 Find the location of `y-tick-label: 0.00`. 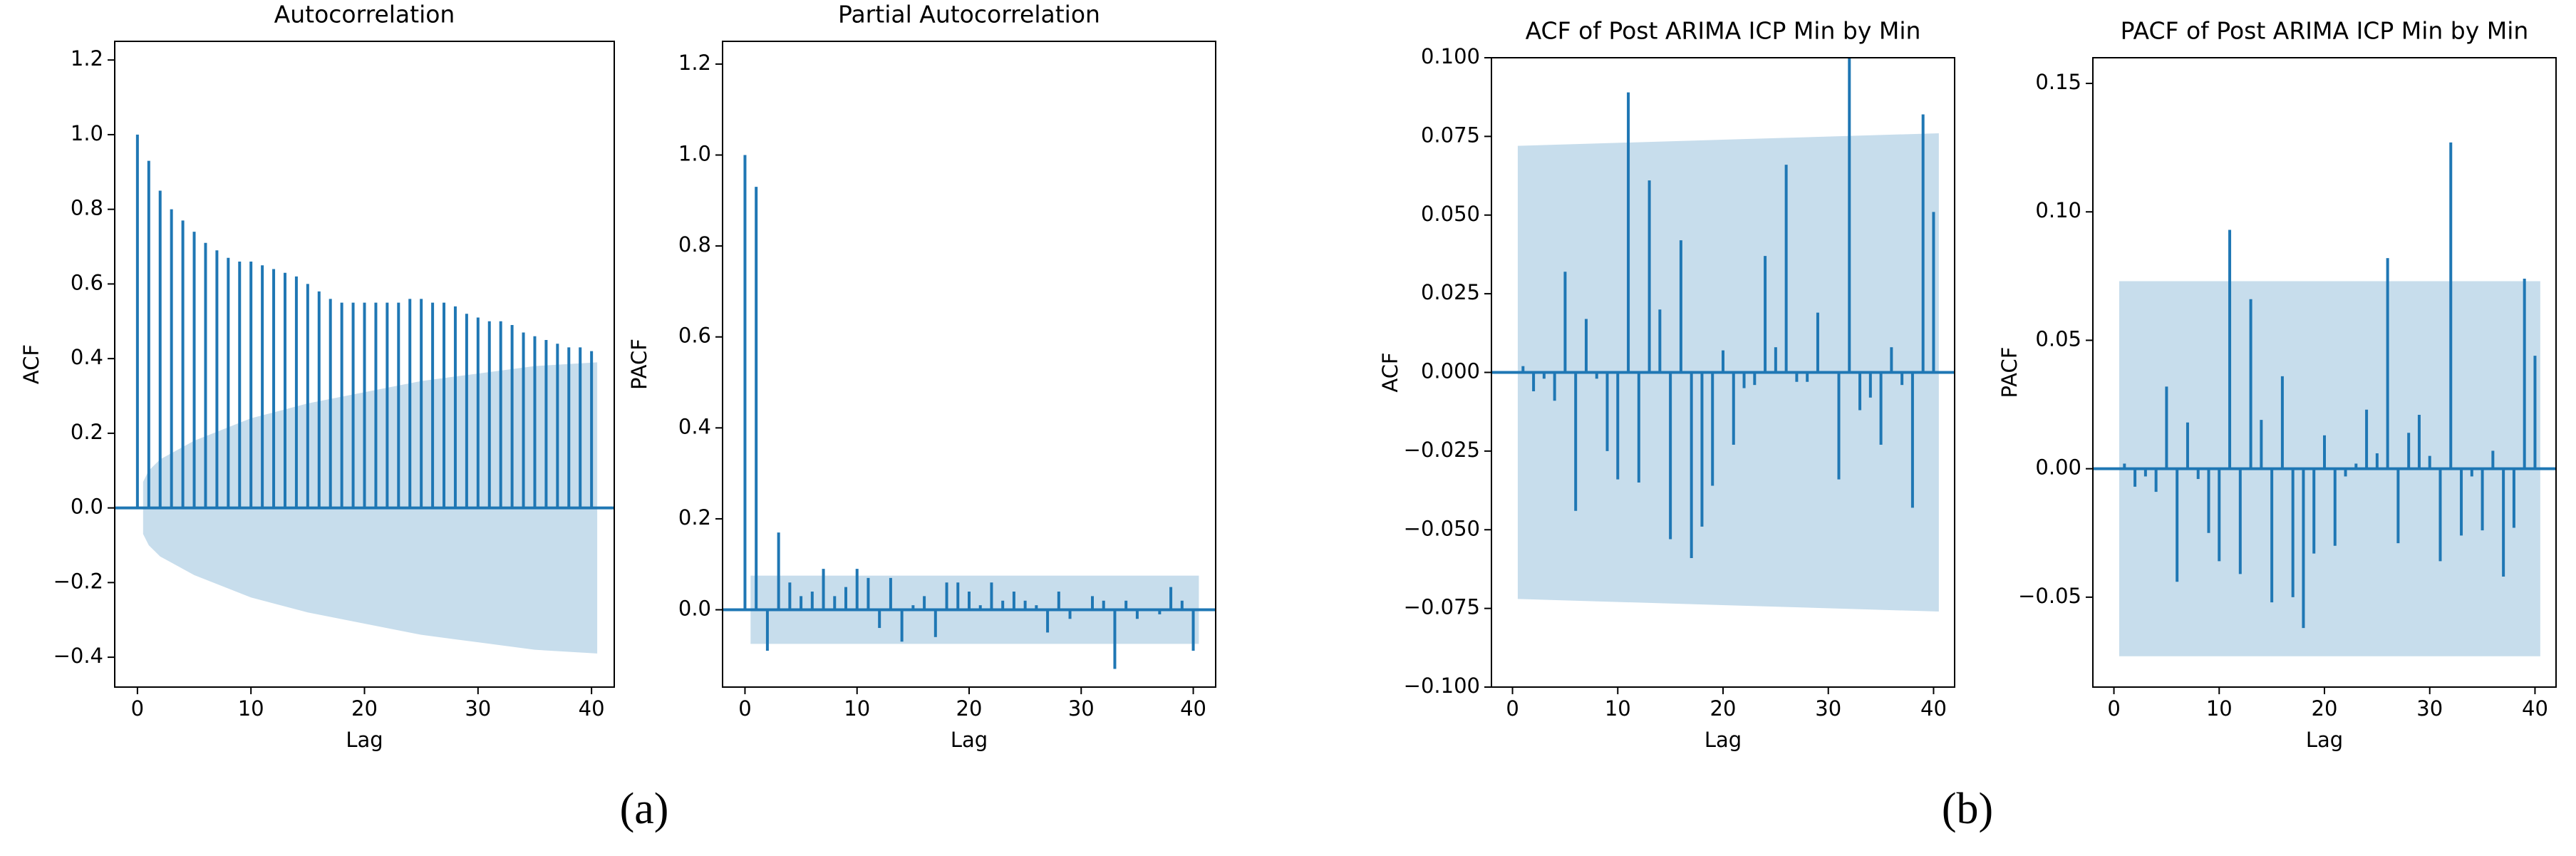

y-tick-label: 0.00 is located at coordinates (2058, 467).